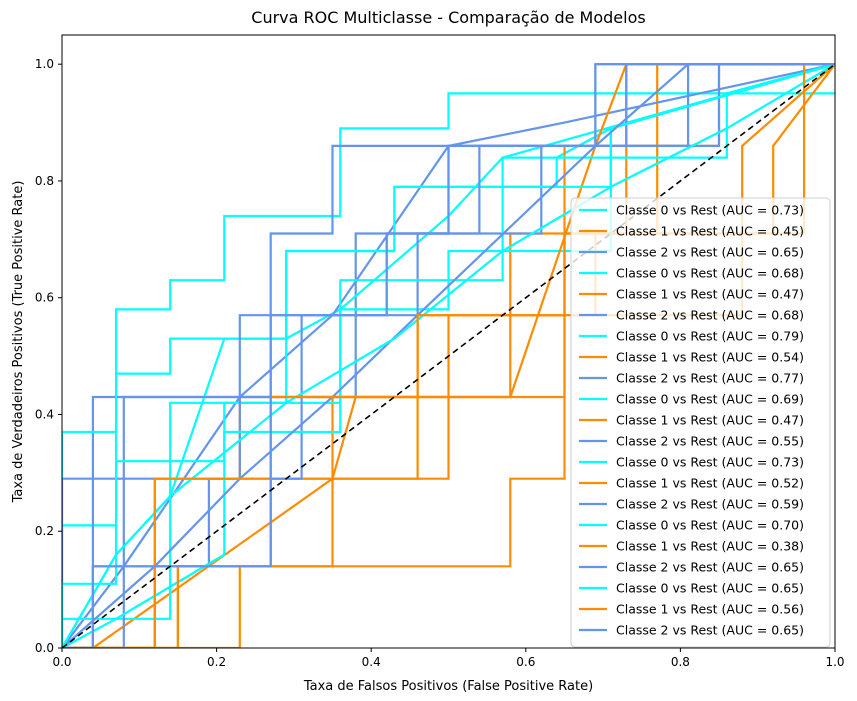 The width and height of the screenshot is (857, 701). Describe the element at coordinates (710, 504) in the screenshot. I see `legend-entry-label: Classe 2 vs Rest (AUC = 0.59)` at that location.